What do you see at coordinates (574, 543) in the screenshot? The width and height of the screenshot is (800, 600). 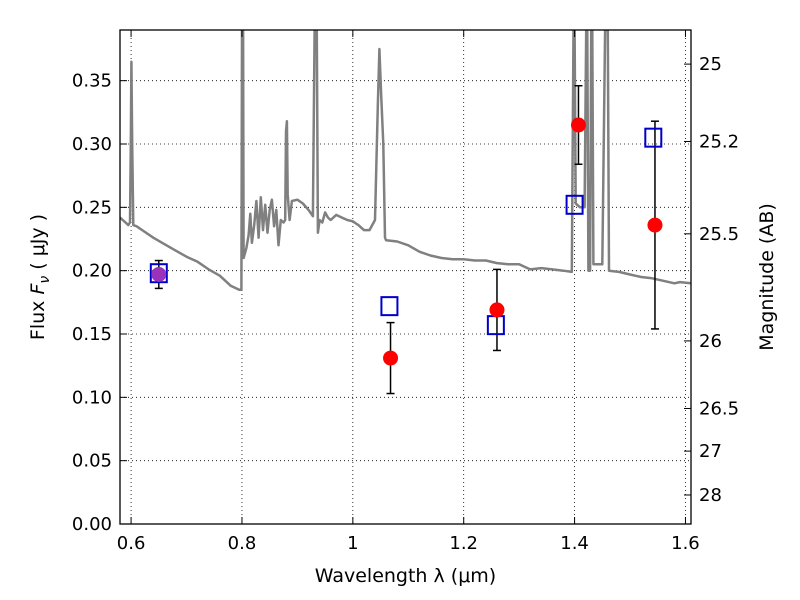 I see `x-tick-label: 1.4` at bounding box center [574, 543].